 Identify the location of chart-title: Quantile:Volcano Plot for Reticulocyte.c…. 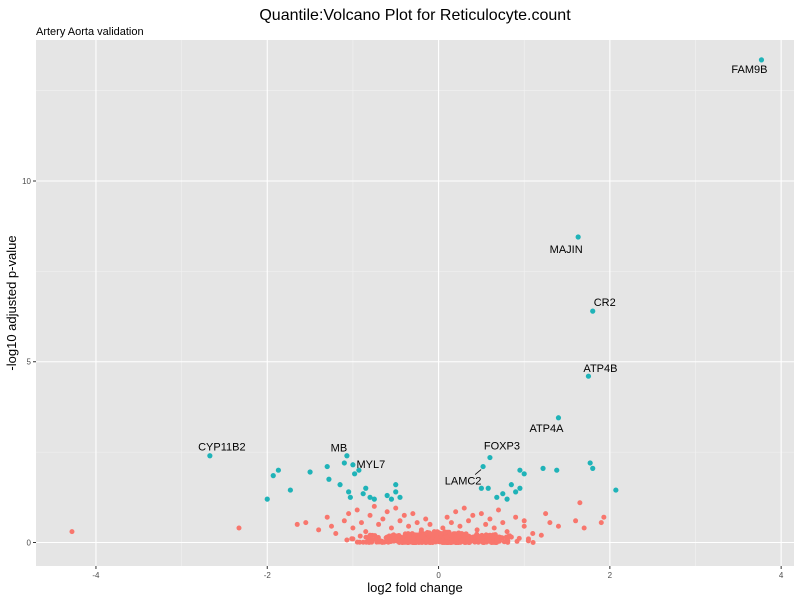
(415, 15).